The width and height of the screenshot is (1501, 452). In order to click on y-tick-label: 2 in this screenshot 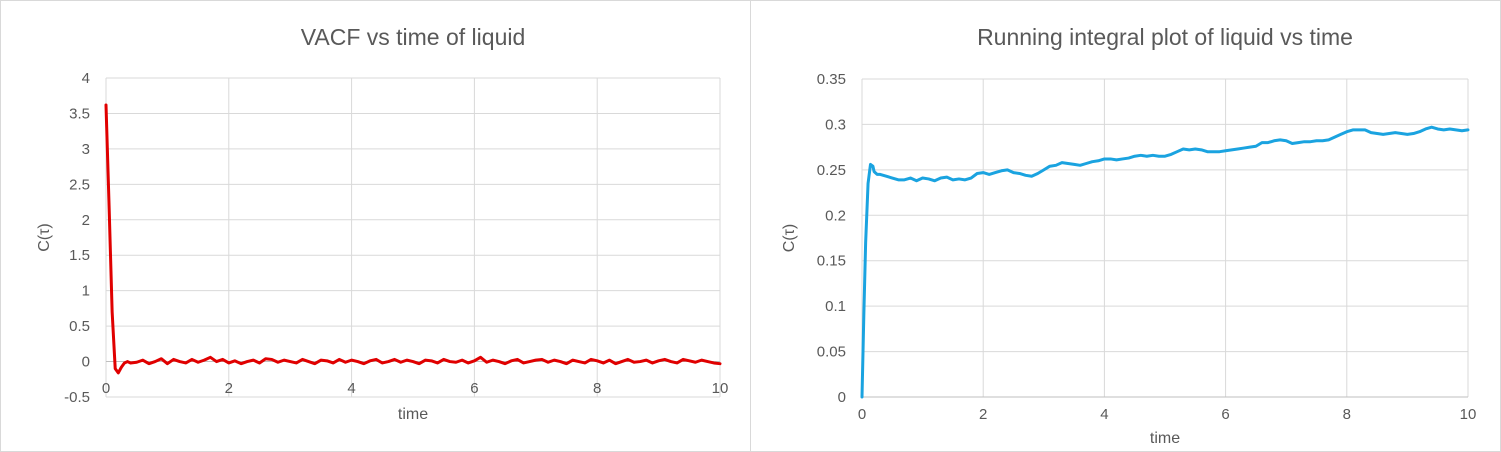, I will do `click(86, 220)`.